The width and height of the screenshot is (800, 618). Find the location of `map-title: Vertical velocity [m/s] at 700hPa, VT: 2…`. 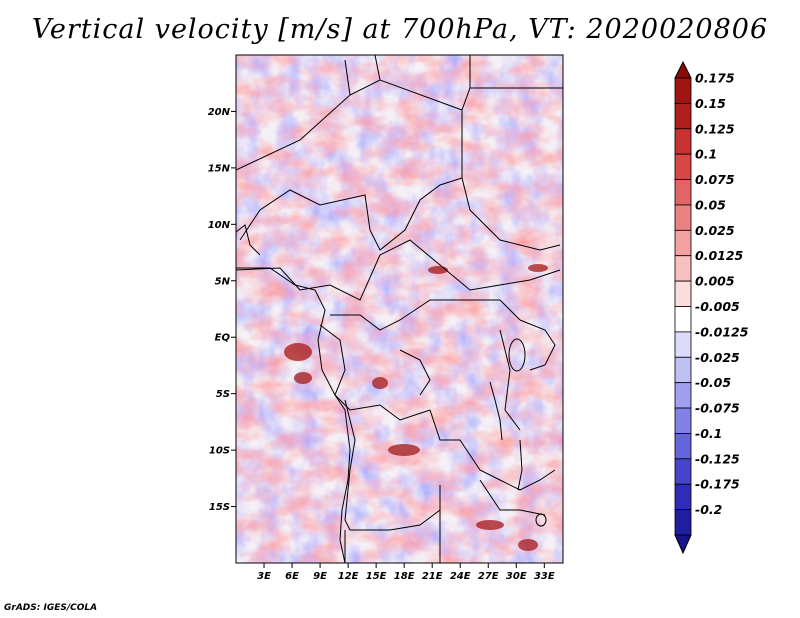

map-title: Vertical velocity [m/s] at 700hPa, VT: 2… is located at coordinates (400, 29).